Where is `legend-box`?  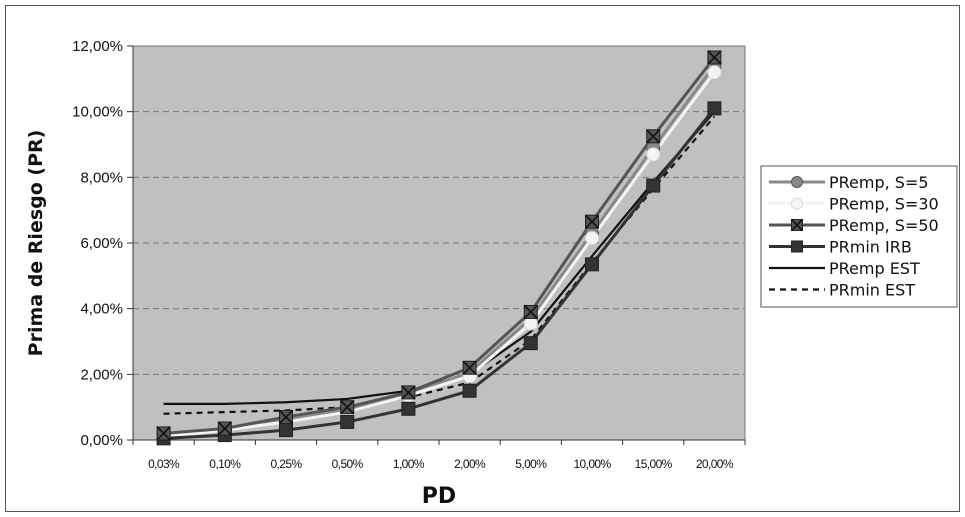 legend-box is located at coordinates (859, 236).